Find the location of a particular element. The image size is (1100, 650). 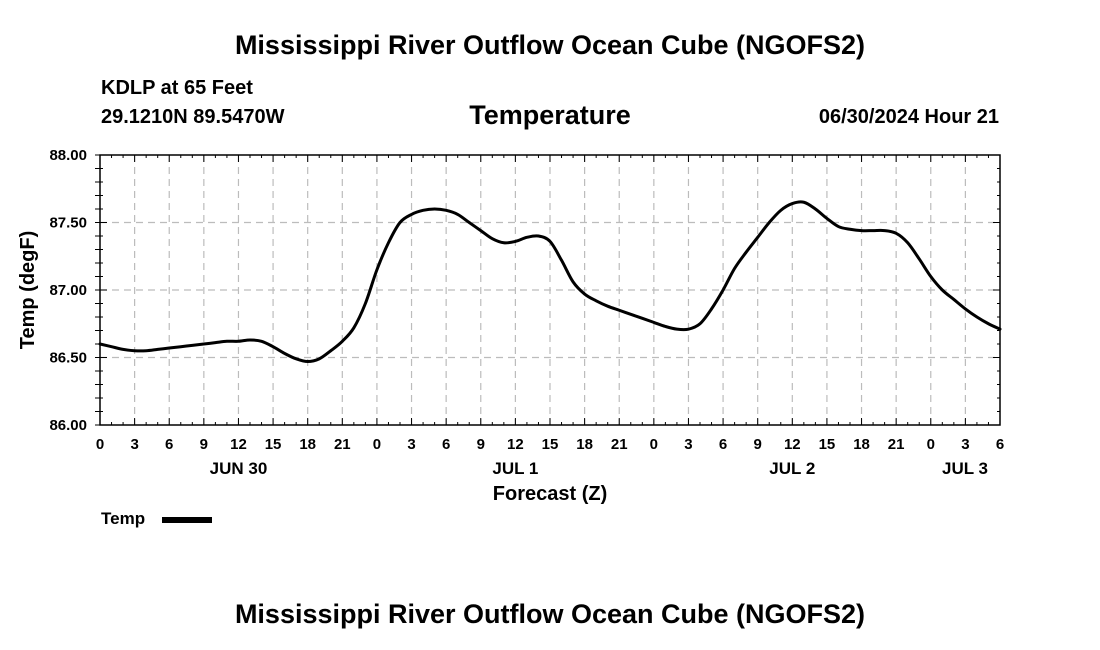

date-label: JUL 1 is located at coordinates (515, 468).